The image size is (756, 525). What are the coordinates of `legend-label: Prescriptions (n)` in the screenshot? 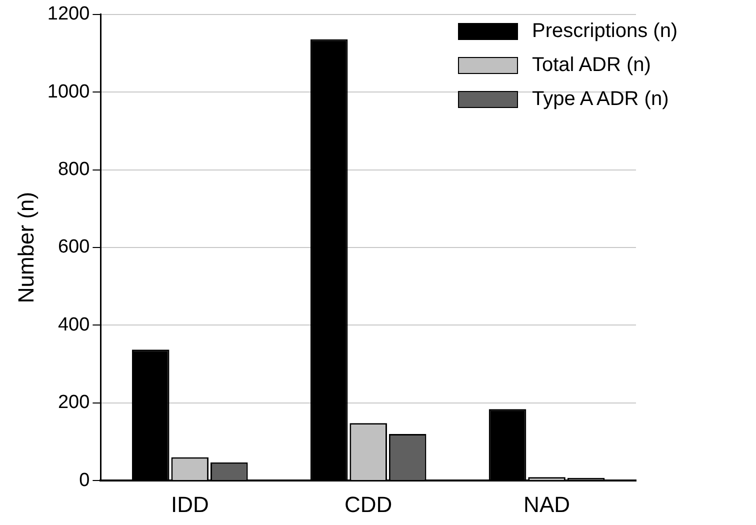 It's located at (605, 31).